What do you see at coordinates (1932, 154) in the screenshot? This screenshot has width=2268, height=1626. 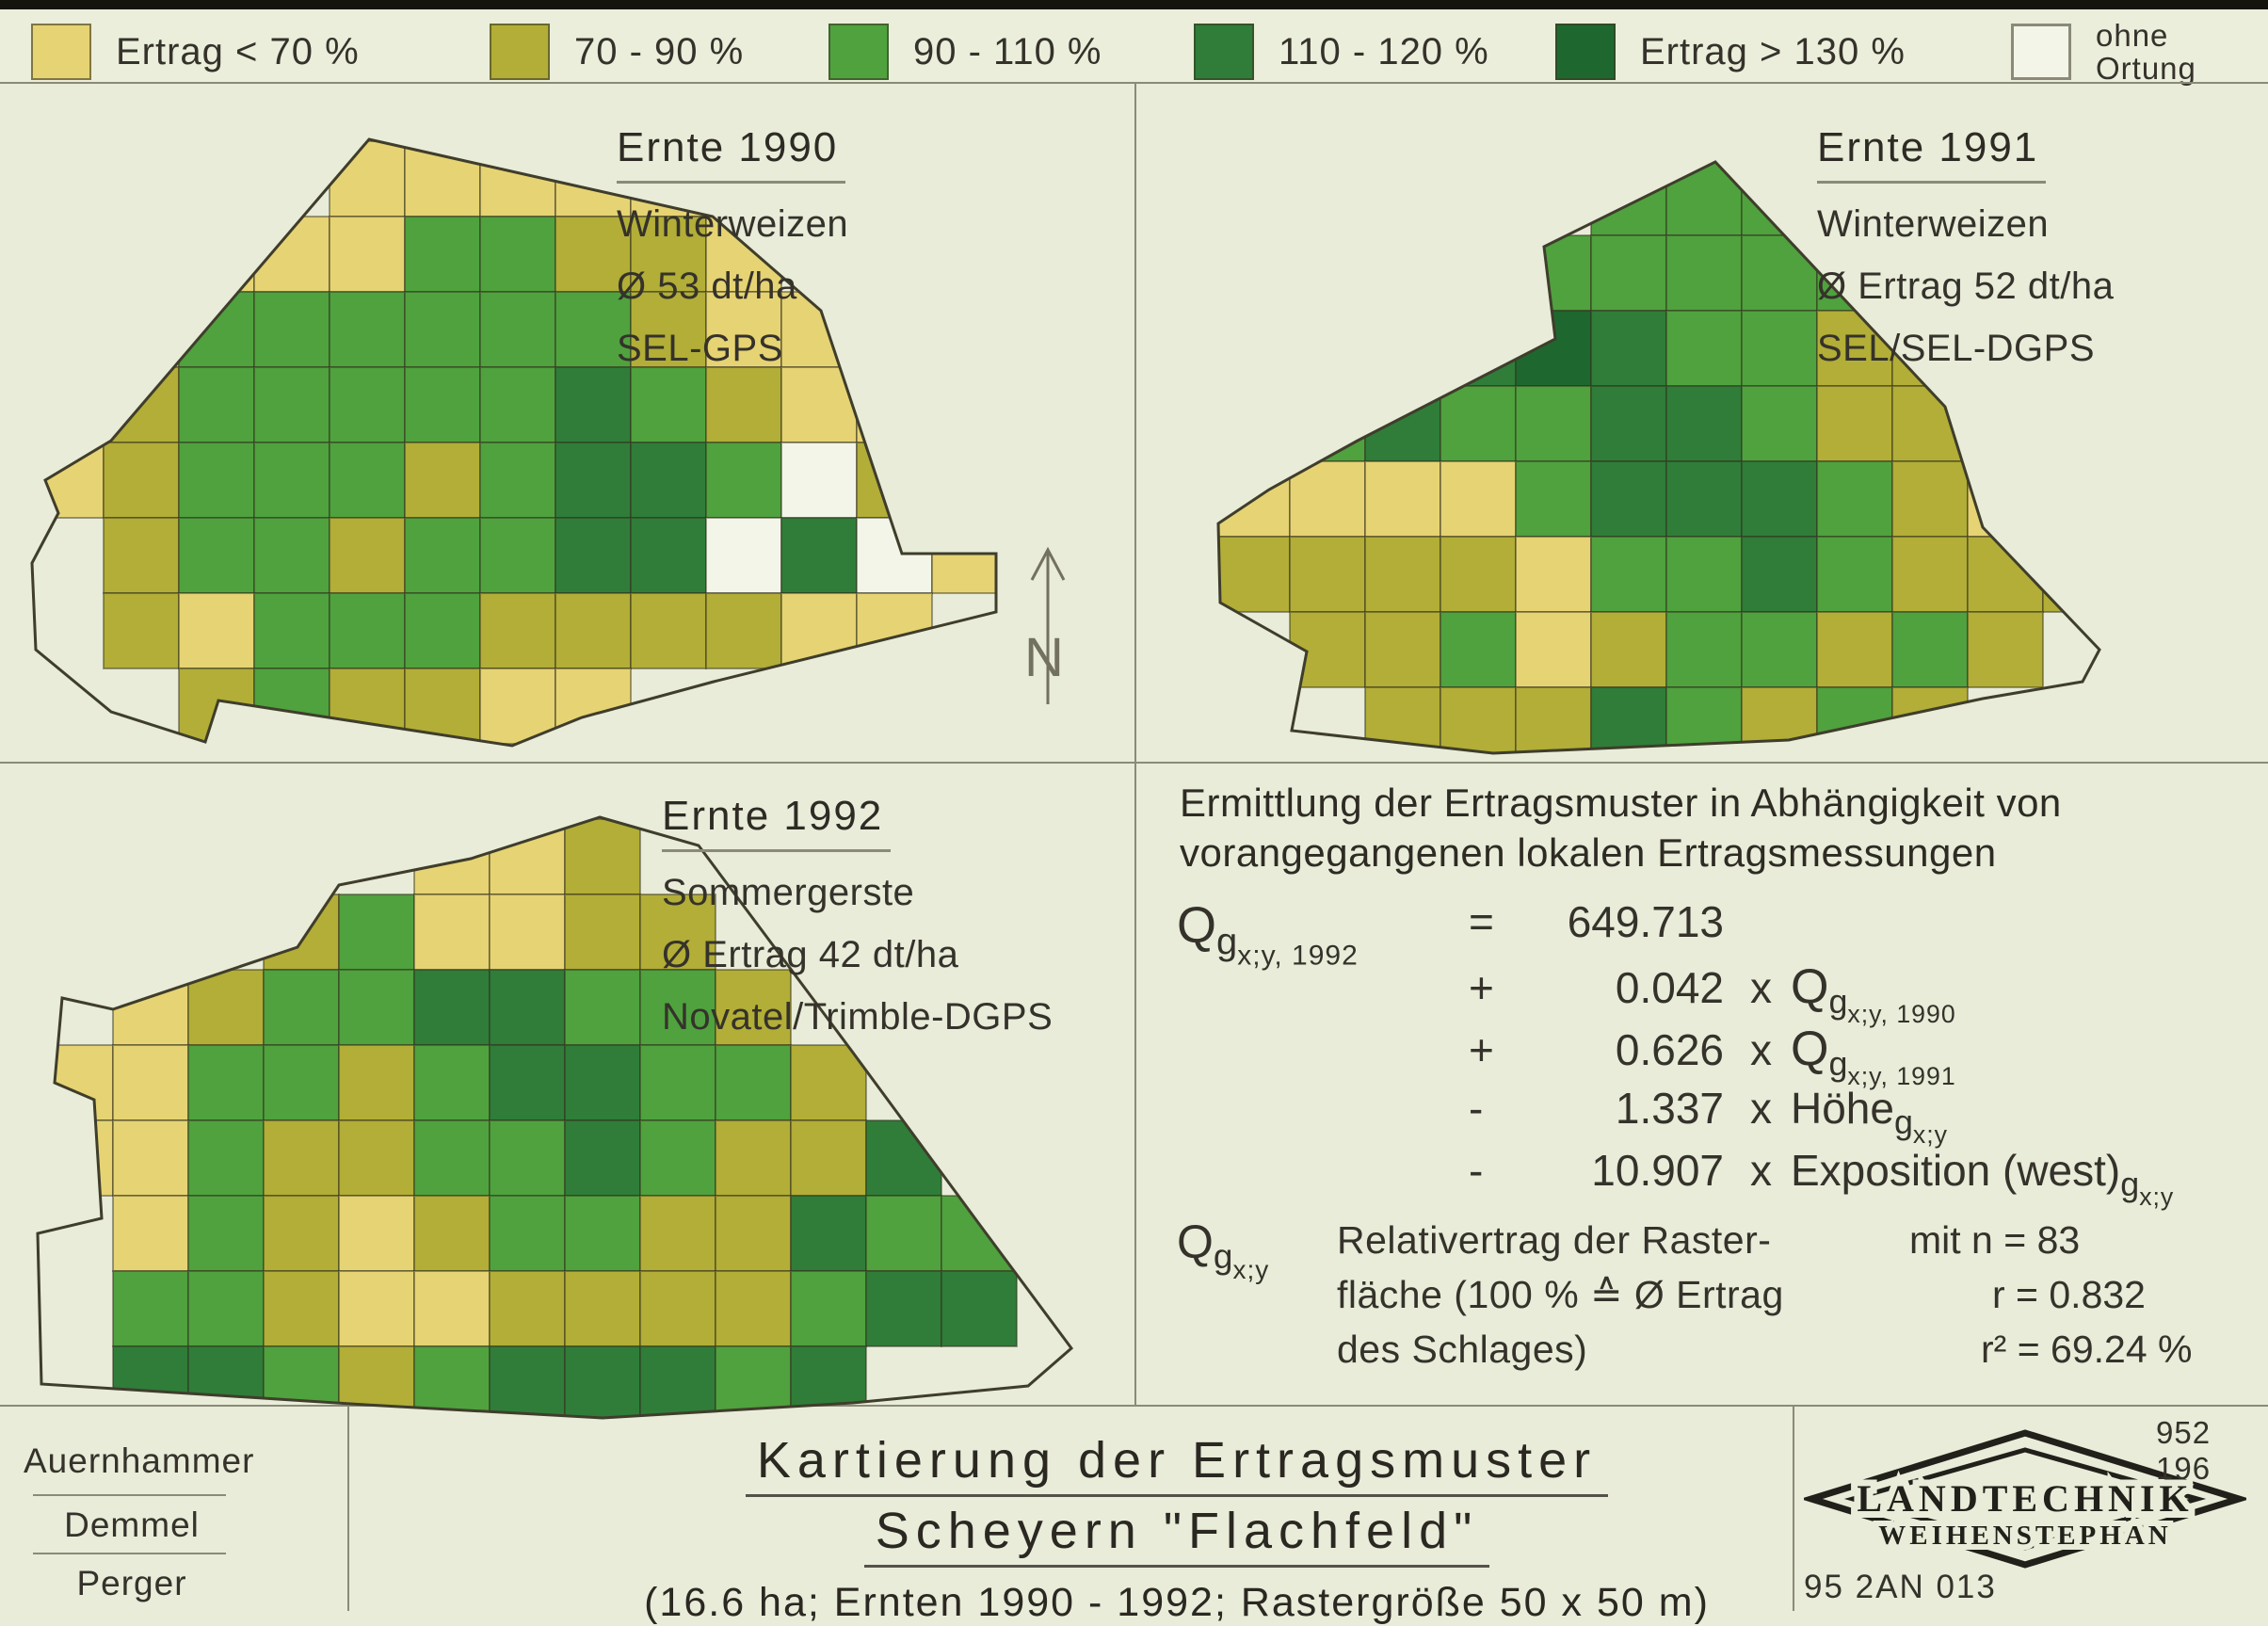 I see `map-1991-title: Ernte 1991` at bounding box center [1932, 154].